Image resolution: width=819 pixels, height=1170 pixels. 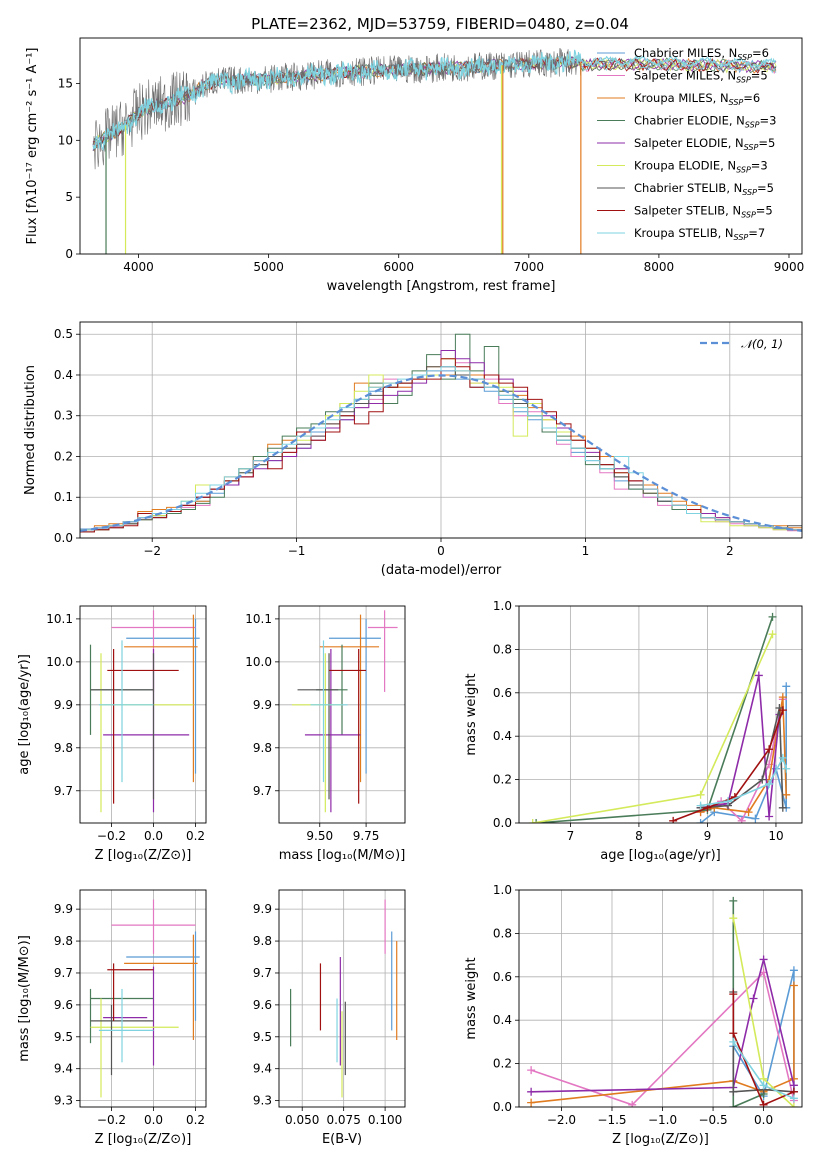 What do you see at coordinates (63, 334) in the screenshot?
I see `y-tick-label: 0.5` at bounding box center [63, 334].